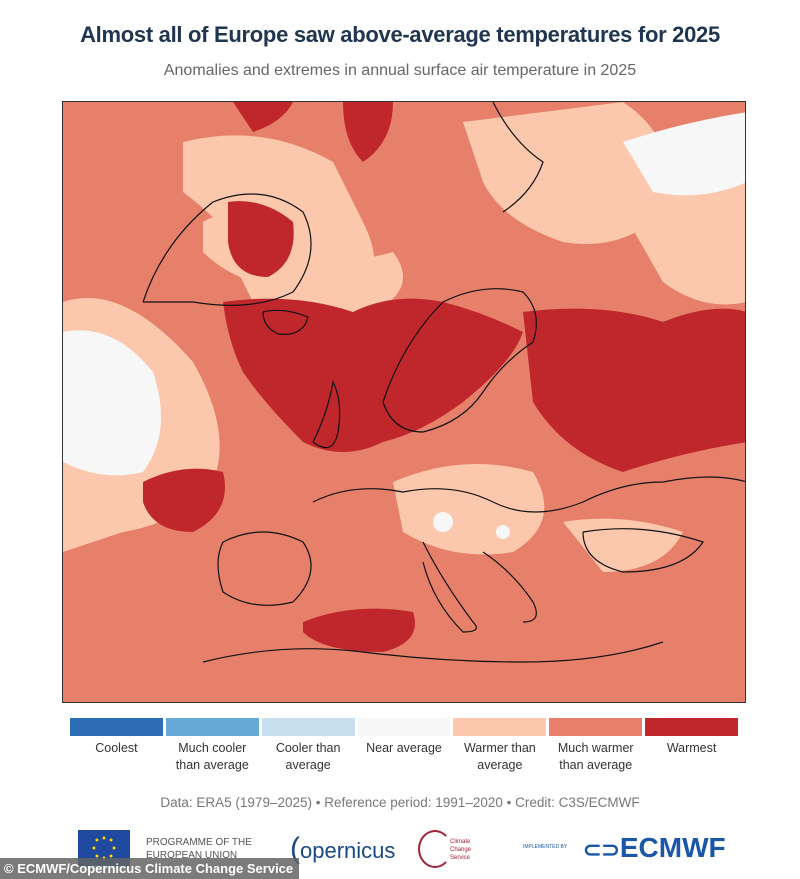 This screenshot has height=879, width=800. I want to click on legend-item-coolest: Coolest, so click(116, 746).